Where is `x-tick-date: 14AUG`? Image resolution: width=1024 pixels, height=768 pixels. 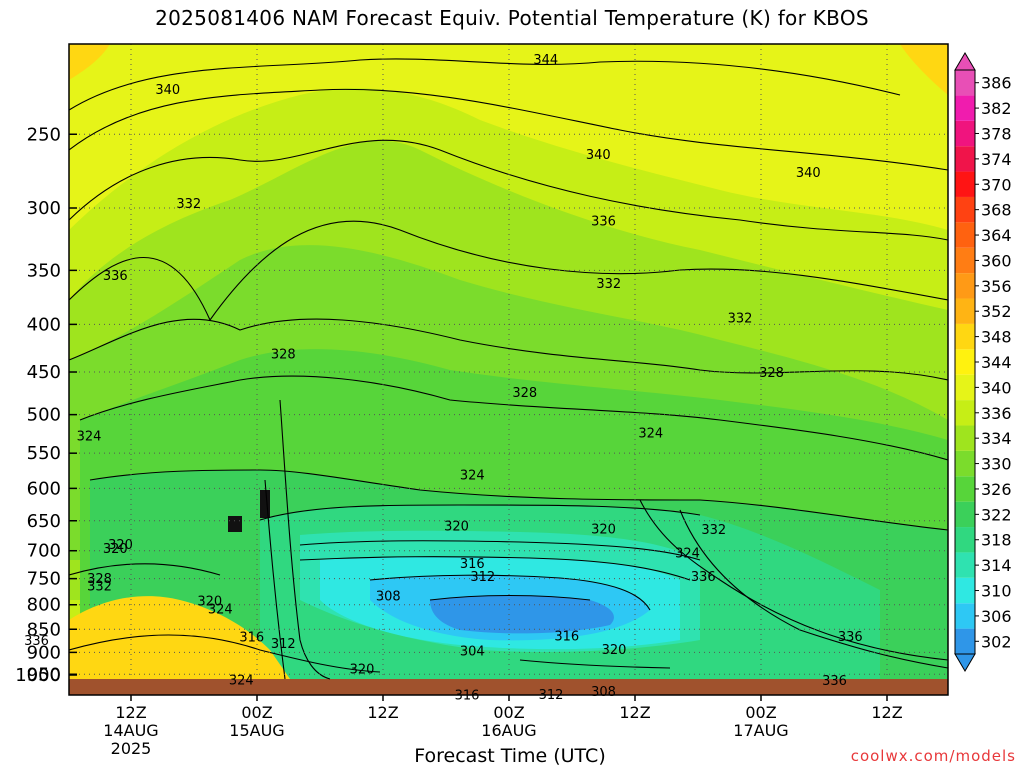
x-tick-date: 14AUG is located at coordinates (130, 730).